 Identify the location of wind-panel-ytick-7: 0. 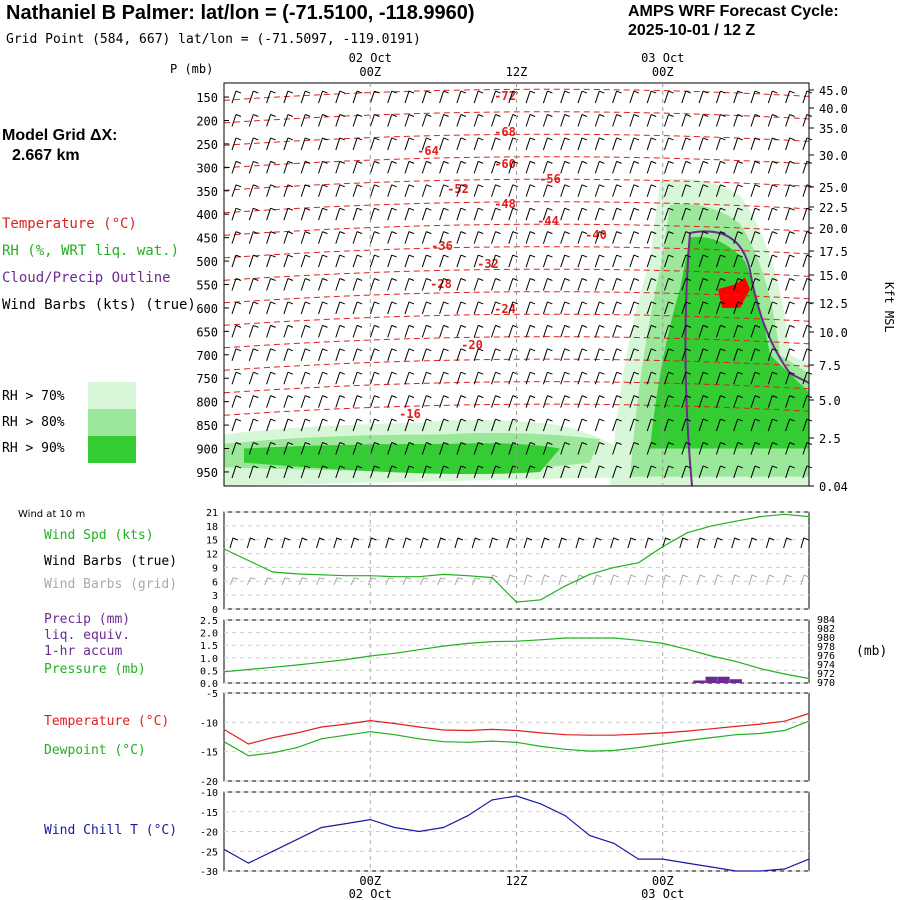
(215, 610).